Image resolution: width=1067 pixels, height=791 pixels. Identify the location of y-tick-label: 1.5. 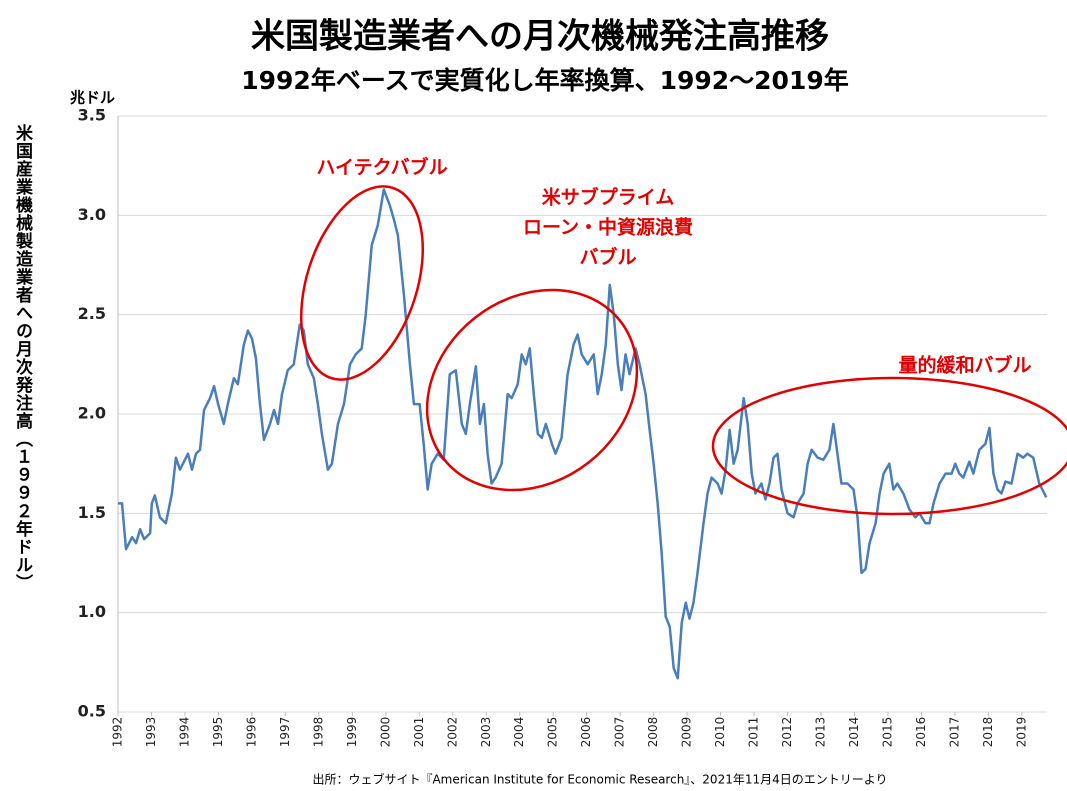
(92, 512).